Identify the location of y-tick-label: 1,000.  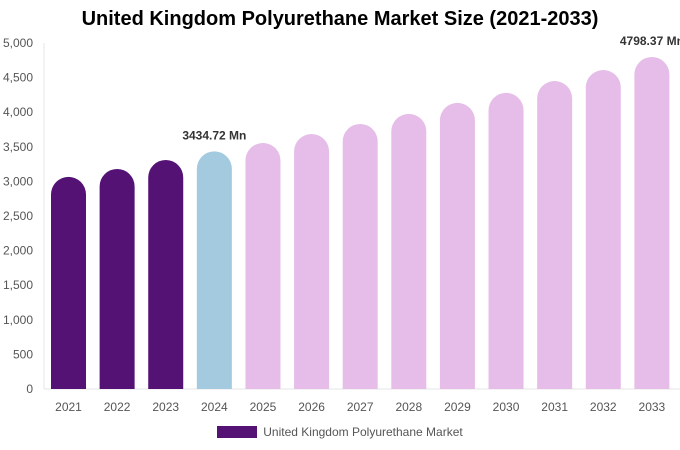
(18, 320).